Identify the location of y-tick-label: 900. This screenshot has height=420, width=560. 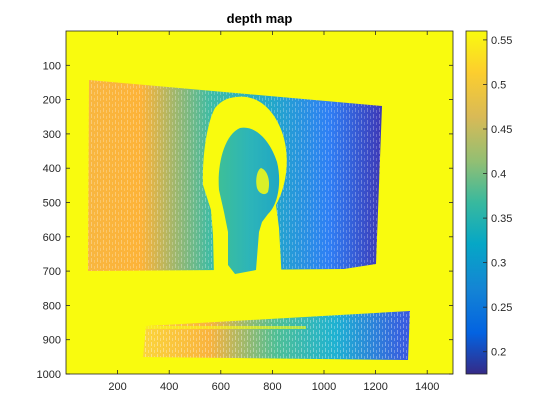
(52, 341).